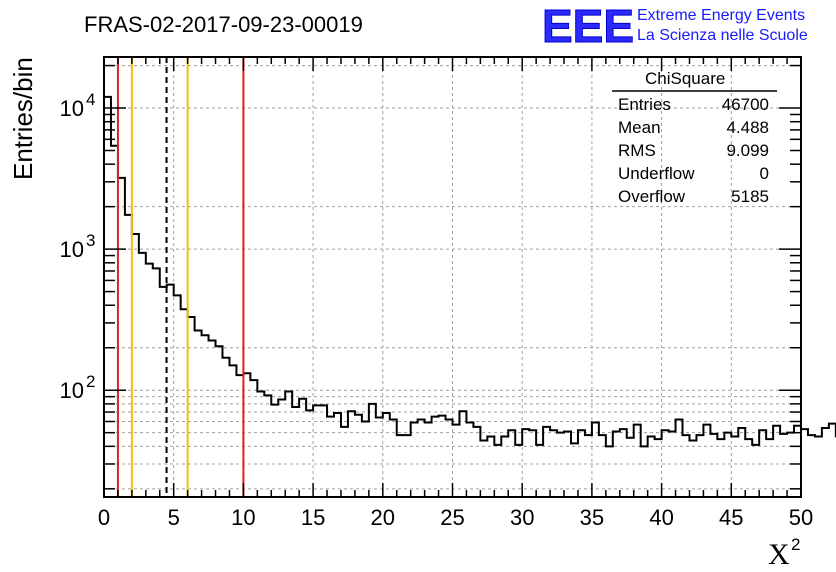 The width and height of the screenshot is (836, 572). I want to click on stats-label: Underflow, so click(656, 173).